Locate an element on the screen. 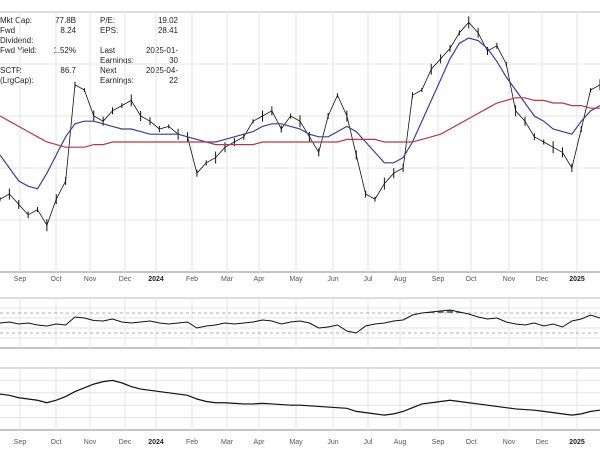 This screenshot has width=600, height=450. relative-strength-line is located at coordinates (300, 397).